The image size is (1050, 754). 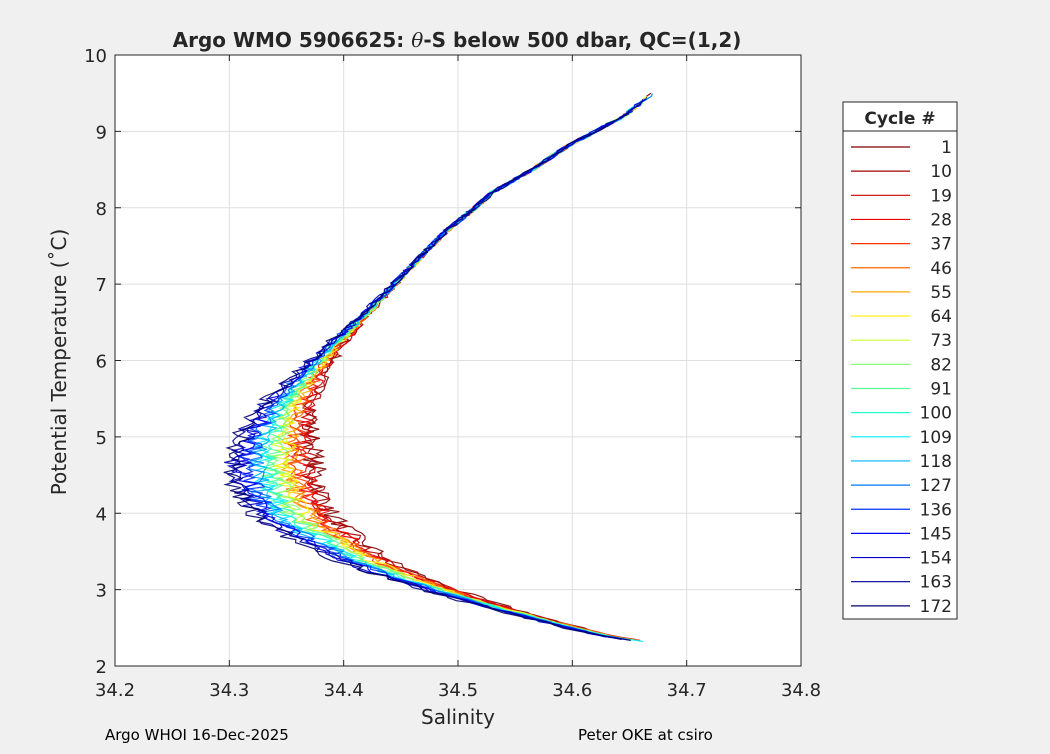 What do you see at coordinates (941, 220) in the screenshot?
I see `legend-label: 28` at bounding box center [941, 220].